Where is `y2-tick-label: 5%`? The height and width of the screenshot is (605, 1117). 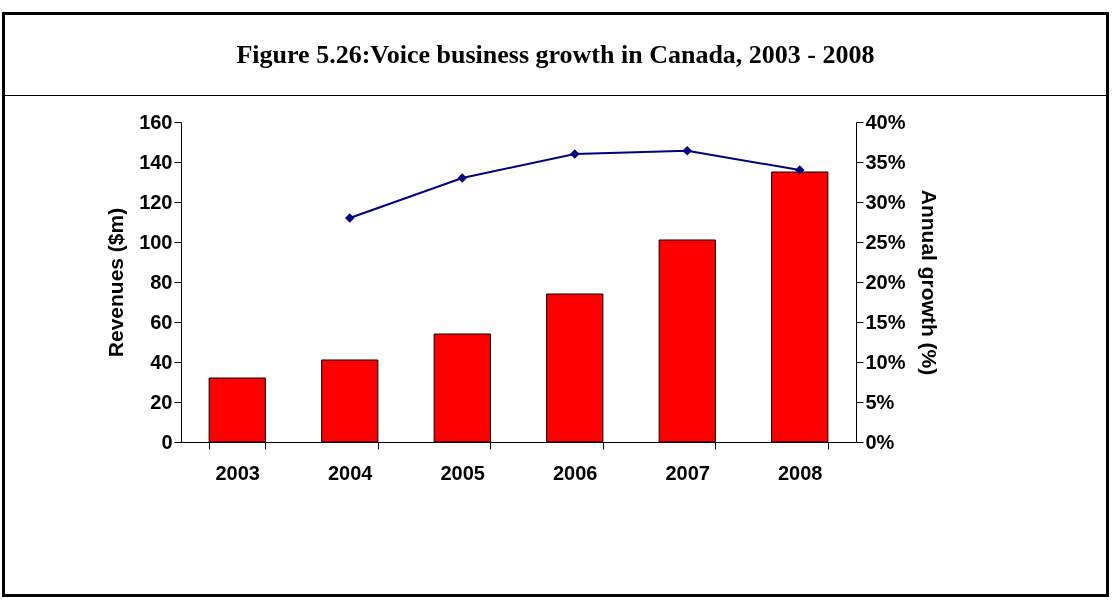 y2-tick-label: 5% is located at coordinates (880, 401).